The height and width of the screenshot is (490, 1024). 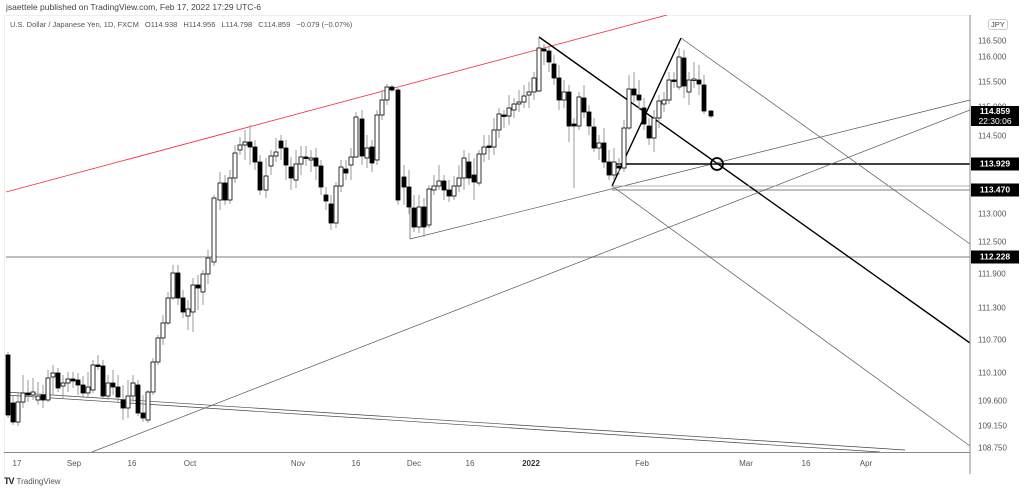 What do you see at coordinates (455, 421) in the screenshot?
I see `lower-falling-line-a` at bounding box center [455, 421].